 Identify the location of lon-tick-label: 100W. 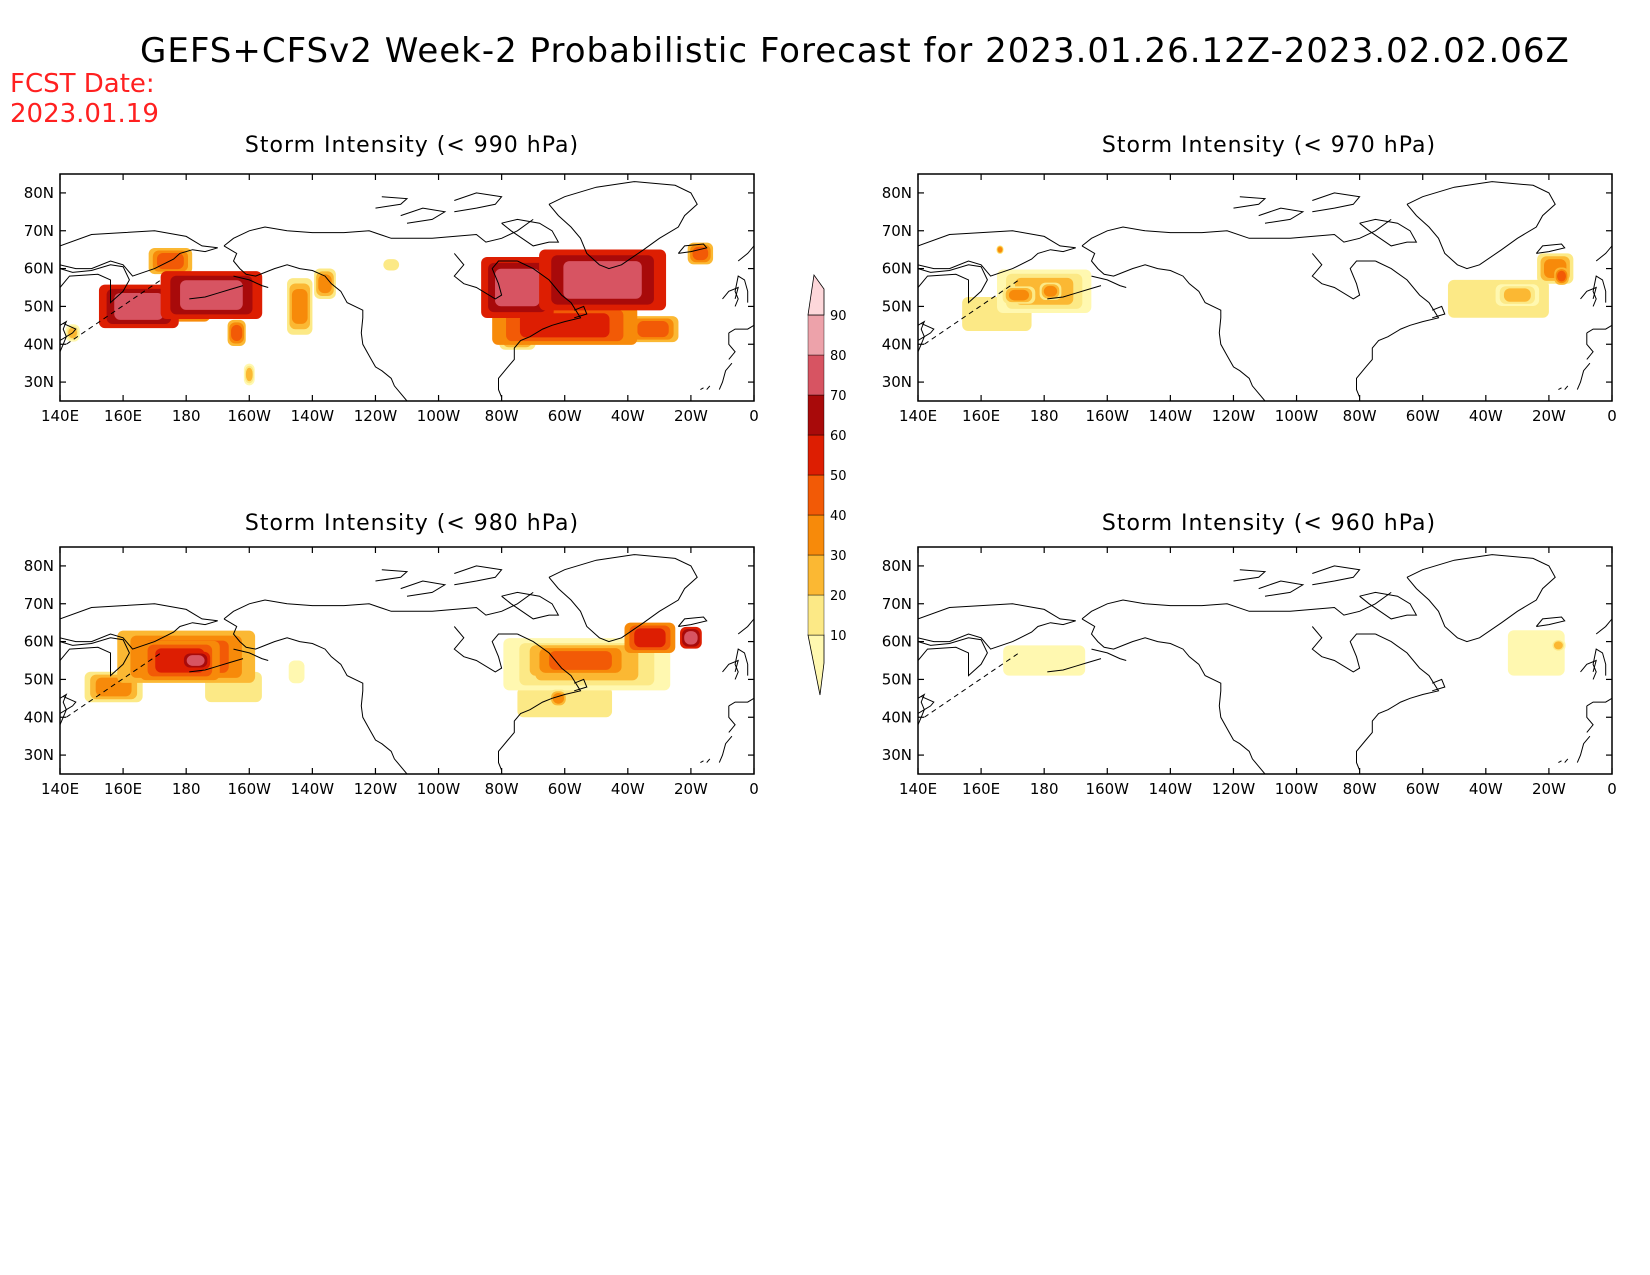
(1297, 416).